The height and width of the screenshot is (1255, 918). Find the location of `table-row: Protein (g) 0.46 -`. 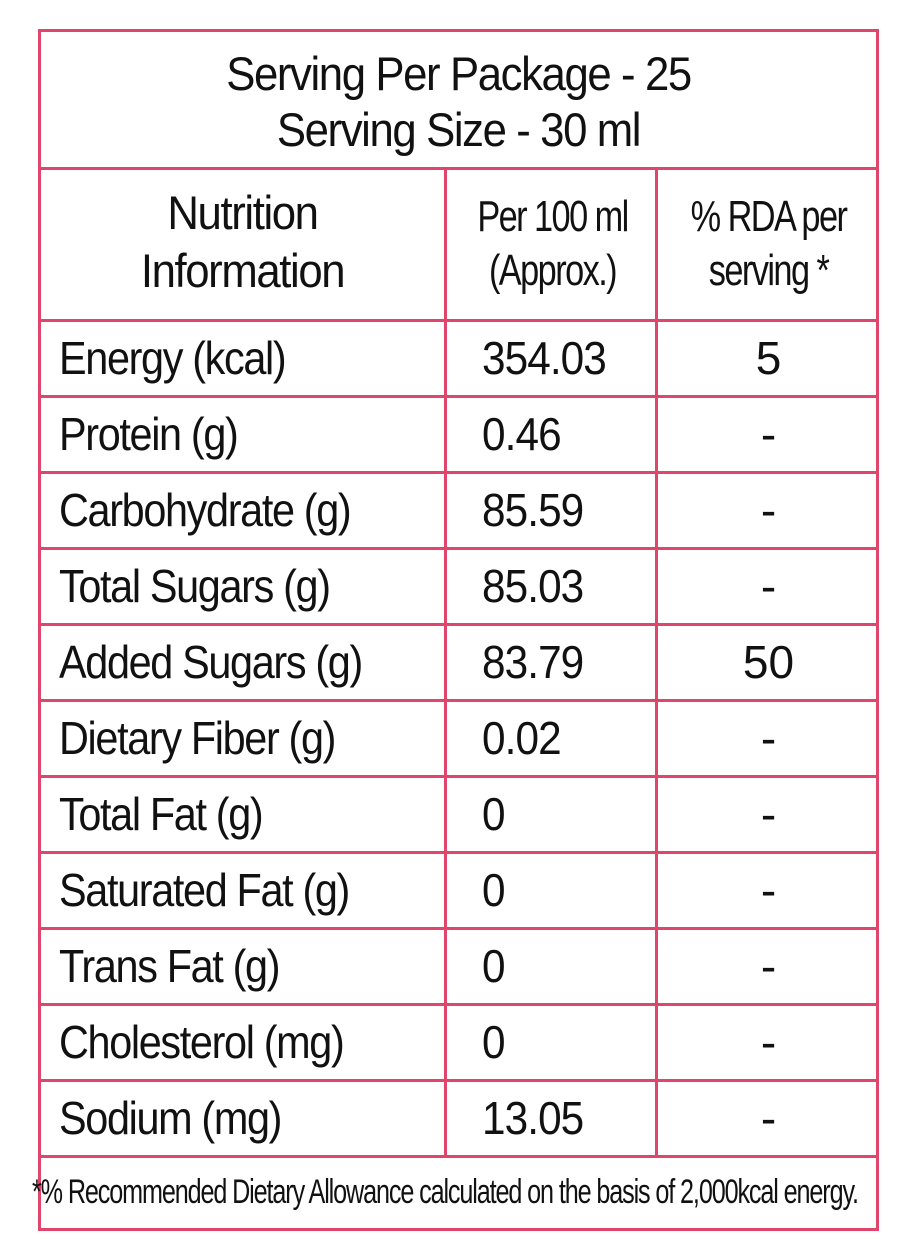

table-row: Protein (g) 0.46 - is located at coordinates (458, 436).